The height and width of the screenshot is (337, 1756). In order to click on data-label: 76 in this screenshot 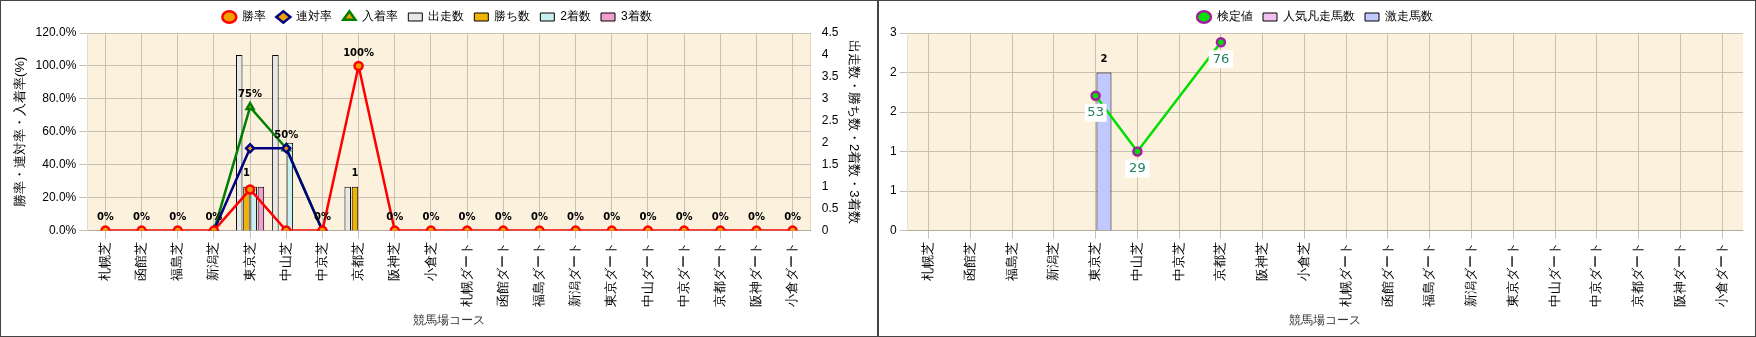, I will do `click(1221, 58)`.